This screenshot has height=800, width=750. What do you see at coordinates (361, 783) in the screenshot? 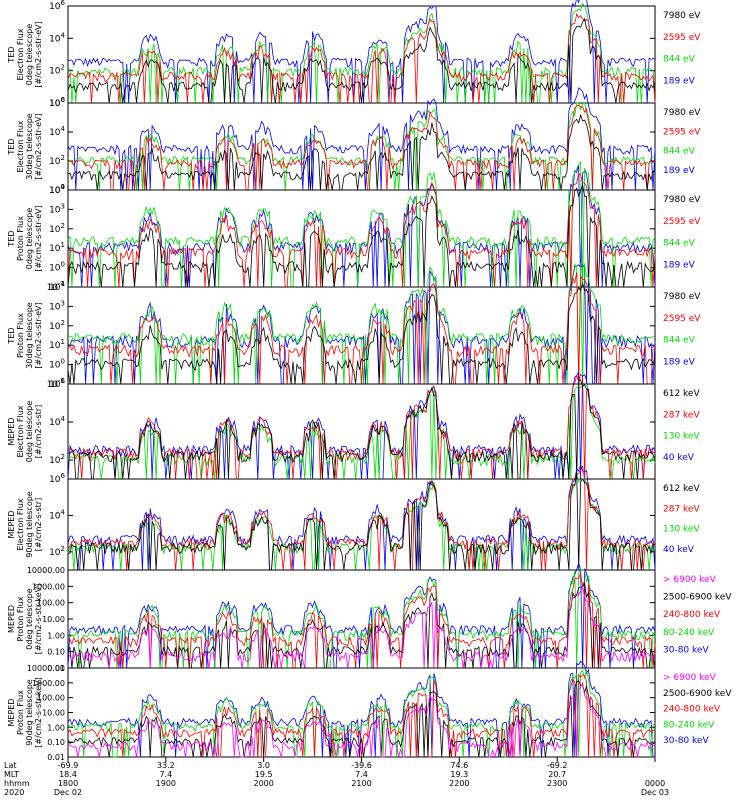
I see `x-tick-label: 2100` at bounding box center [361, 783].